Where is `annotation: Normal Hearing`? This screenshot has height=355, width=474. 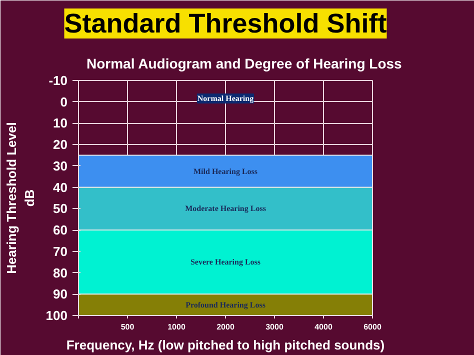
annotation: Normal Hearing is located at coordinates (225, 98).